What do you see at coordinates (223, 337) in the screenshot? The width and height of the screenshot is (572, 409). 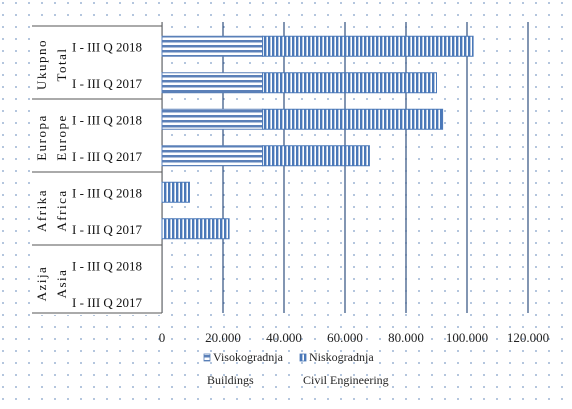 I see `x-tick-label: 20.000` at bounding box center [223, 337].